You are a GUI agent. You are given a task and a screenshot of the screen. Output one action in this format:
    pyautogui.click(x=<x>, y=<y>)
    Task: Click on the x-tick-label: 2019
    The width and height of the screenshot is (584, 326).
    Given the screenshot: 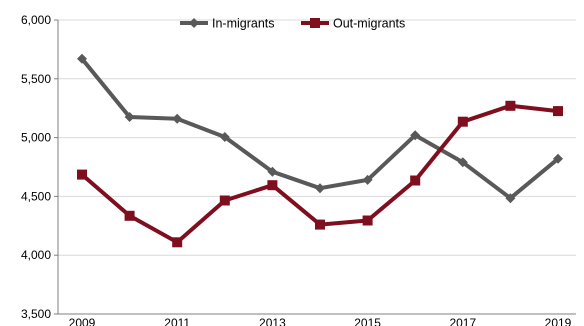 What is the action you would take?
    pyautogui.click(x=558, y=321)
    